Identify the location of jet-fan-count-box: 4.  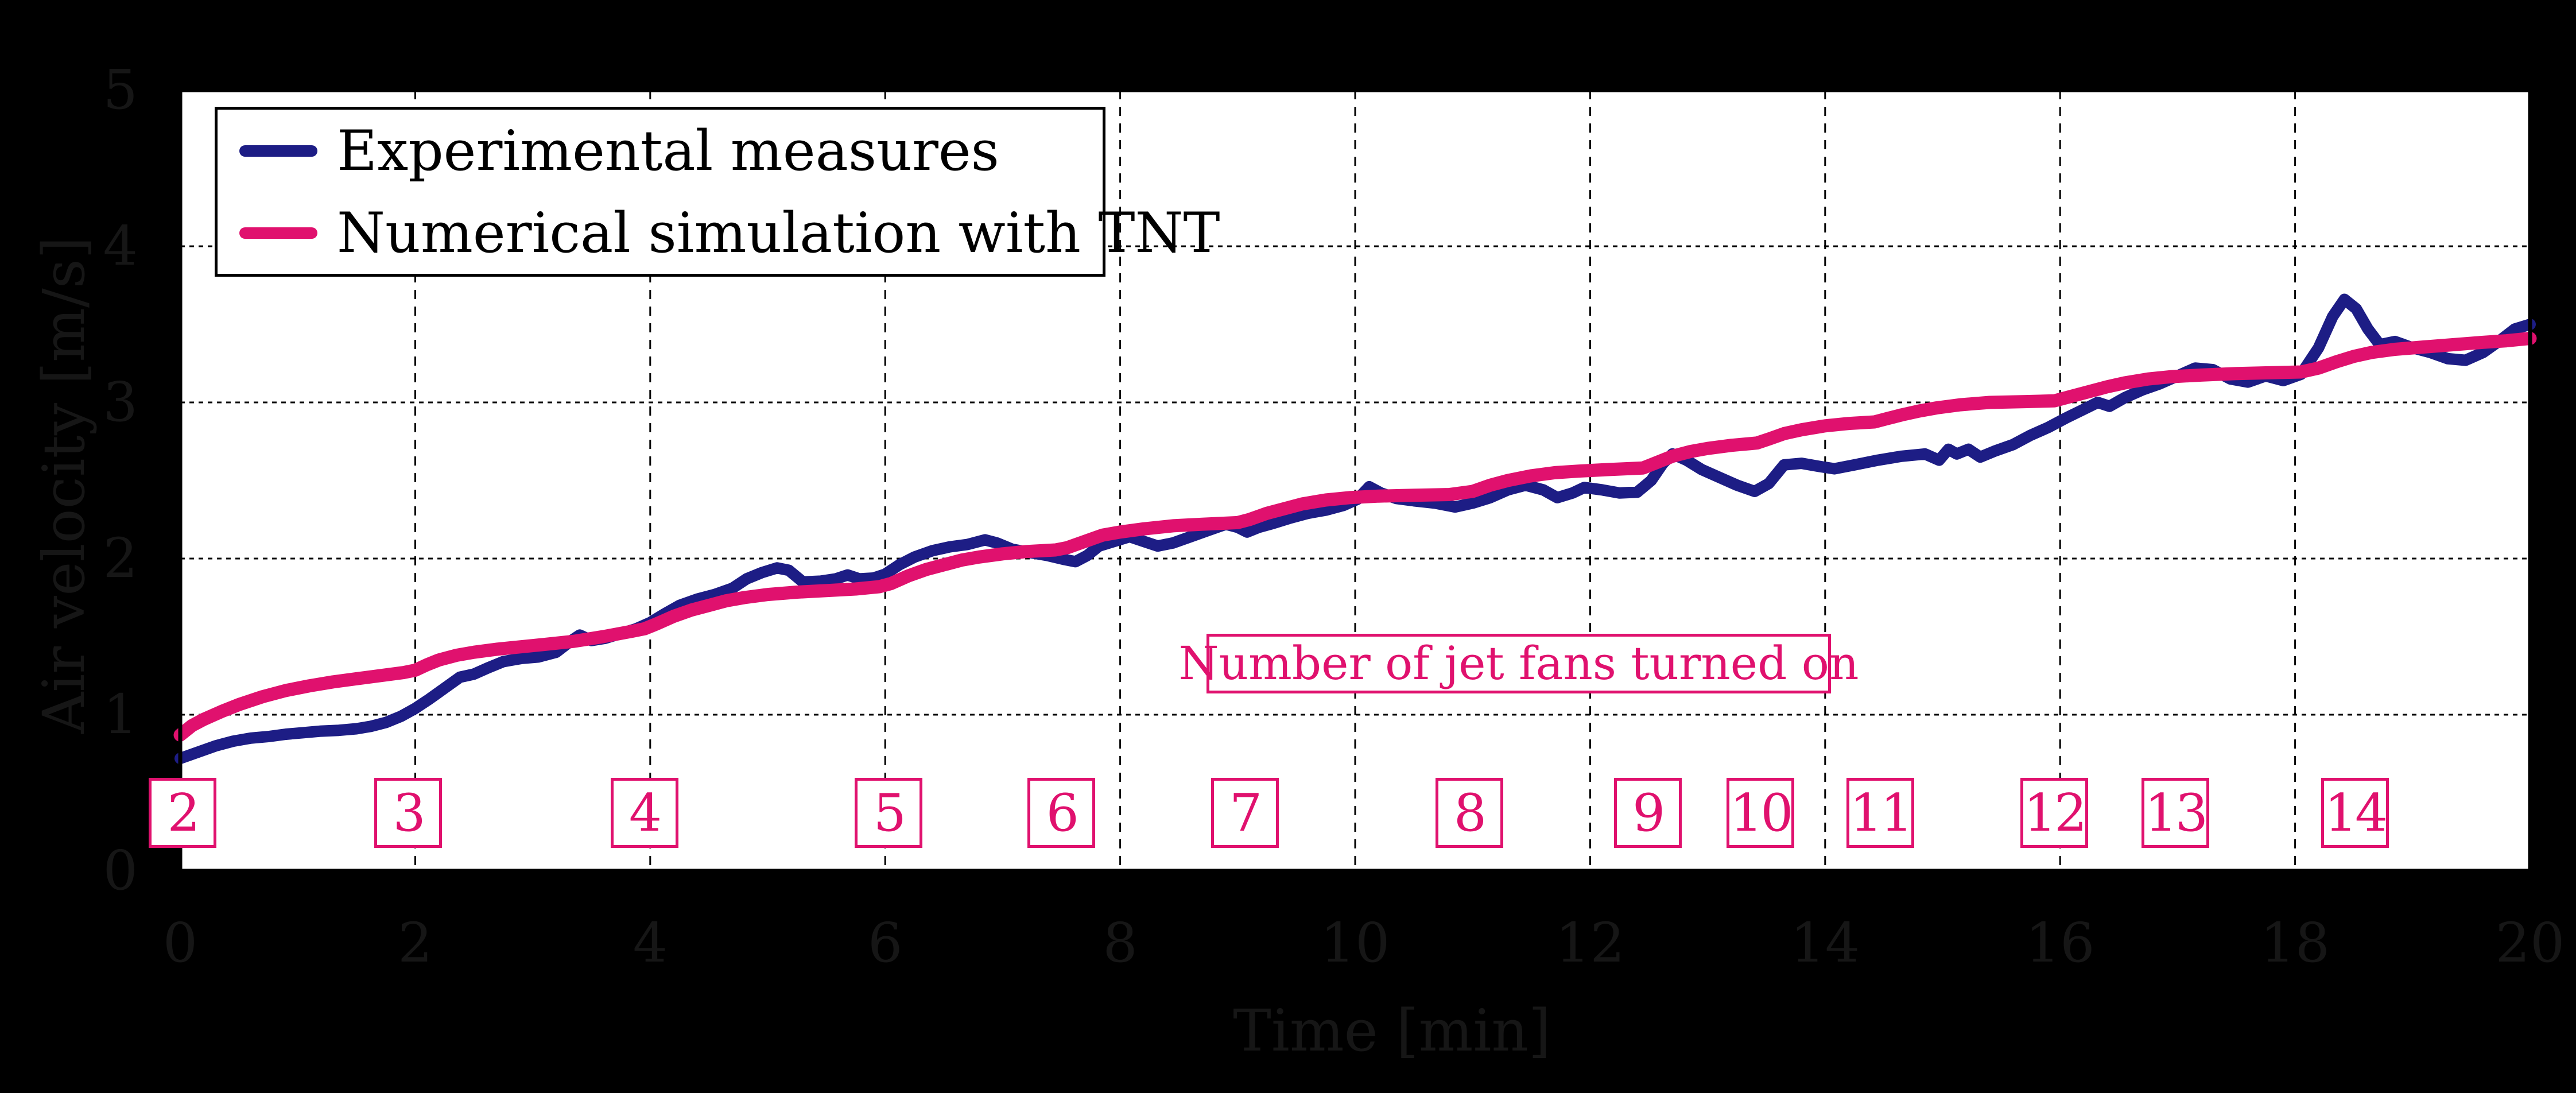
(644, 813).